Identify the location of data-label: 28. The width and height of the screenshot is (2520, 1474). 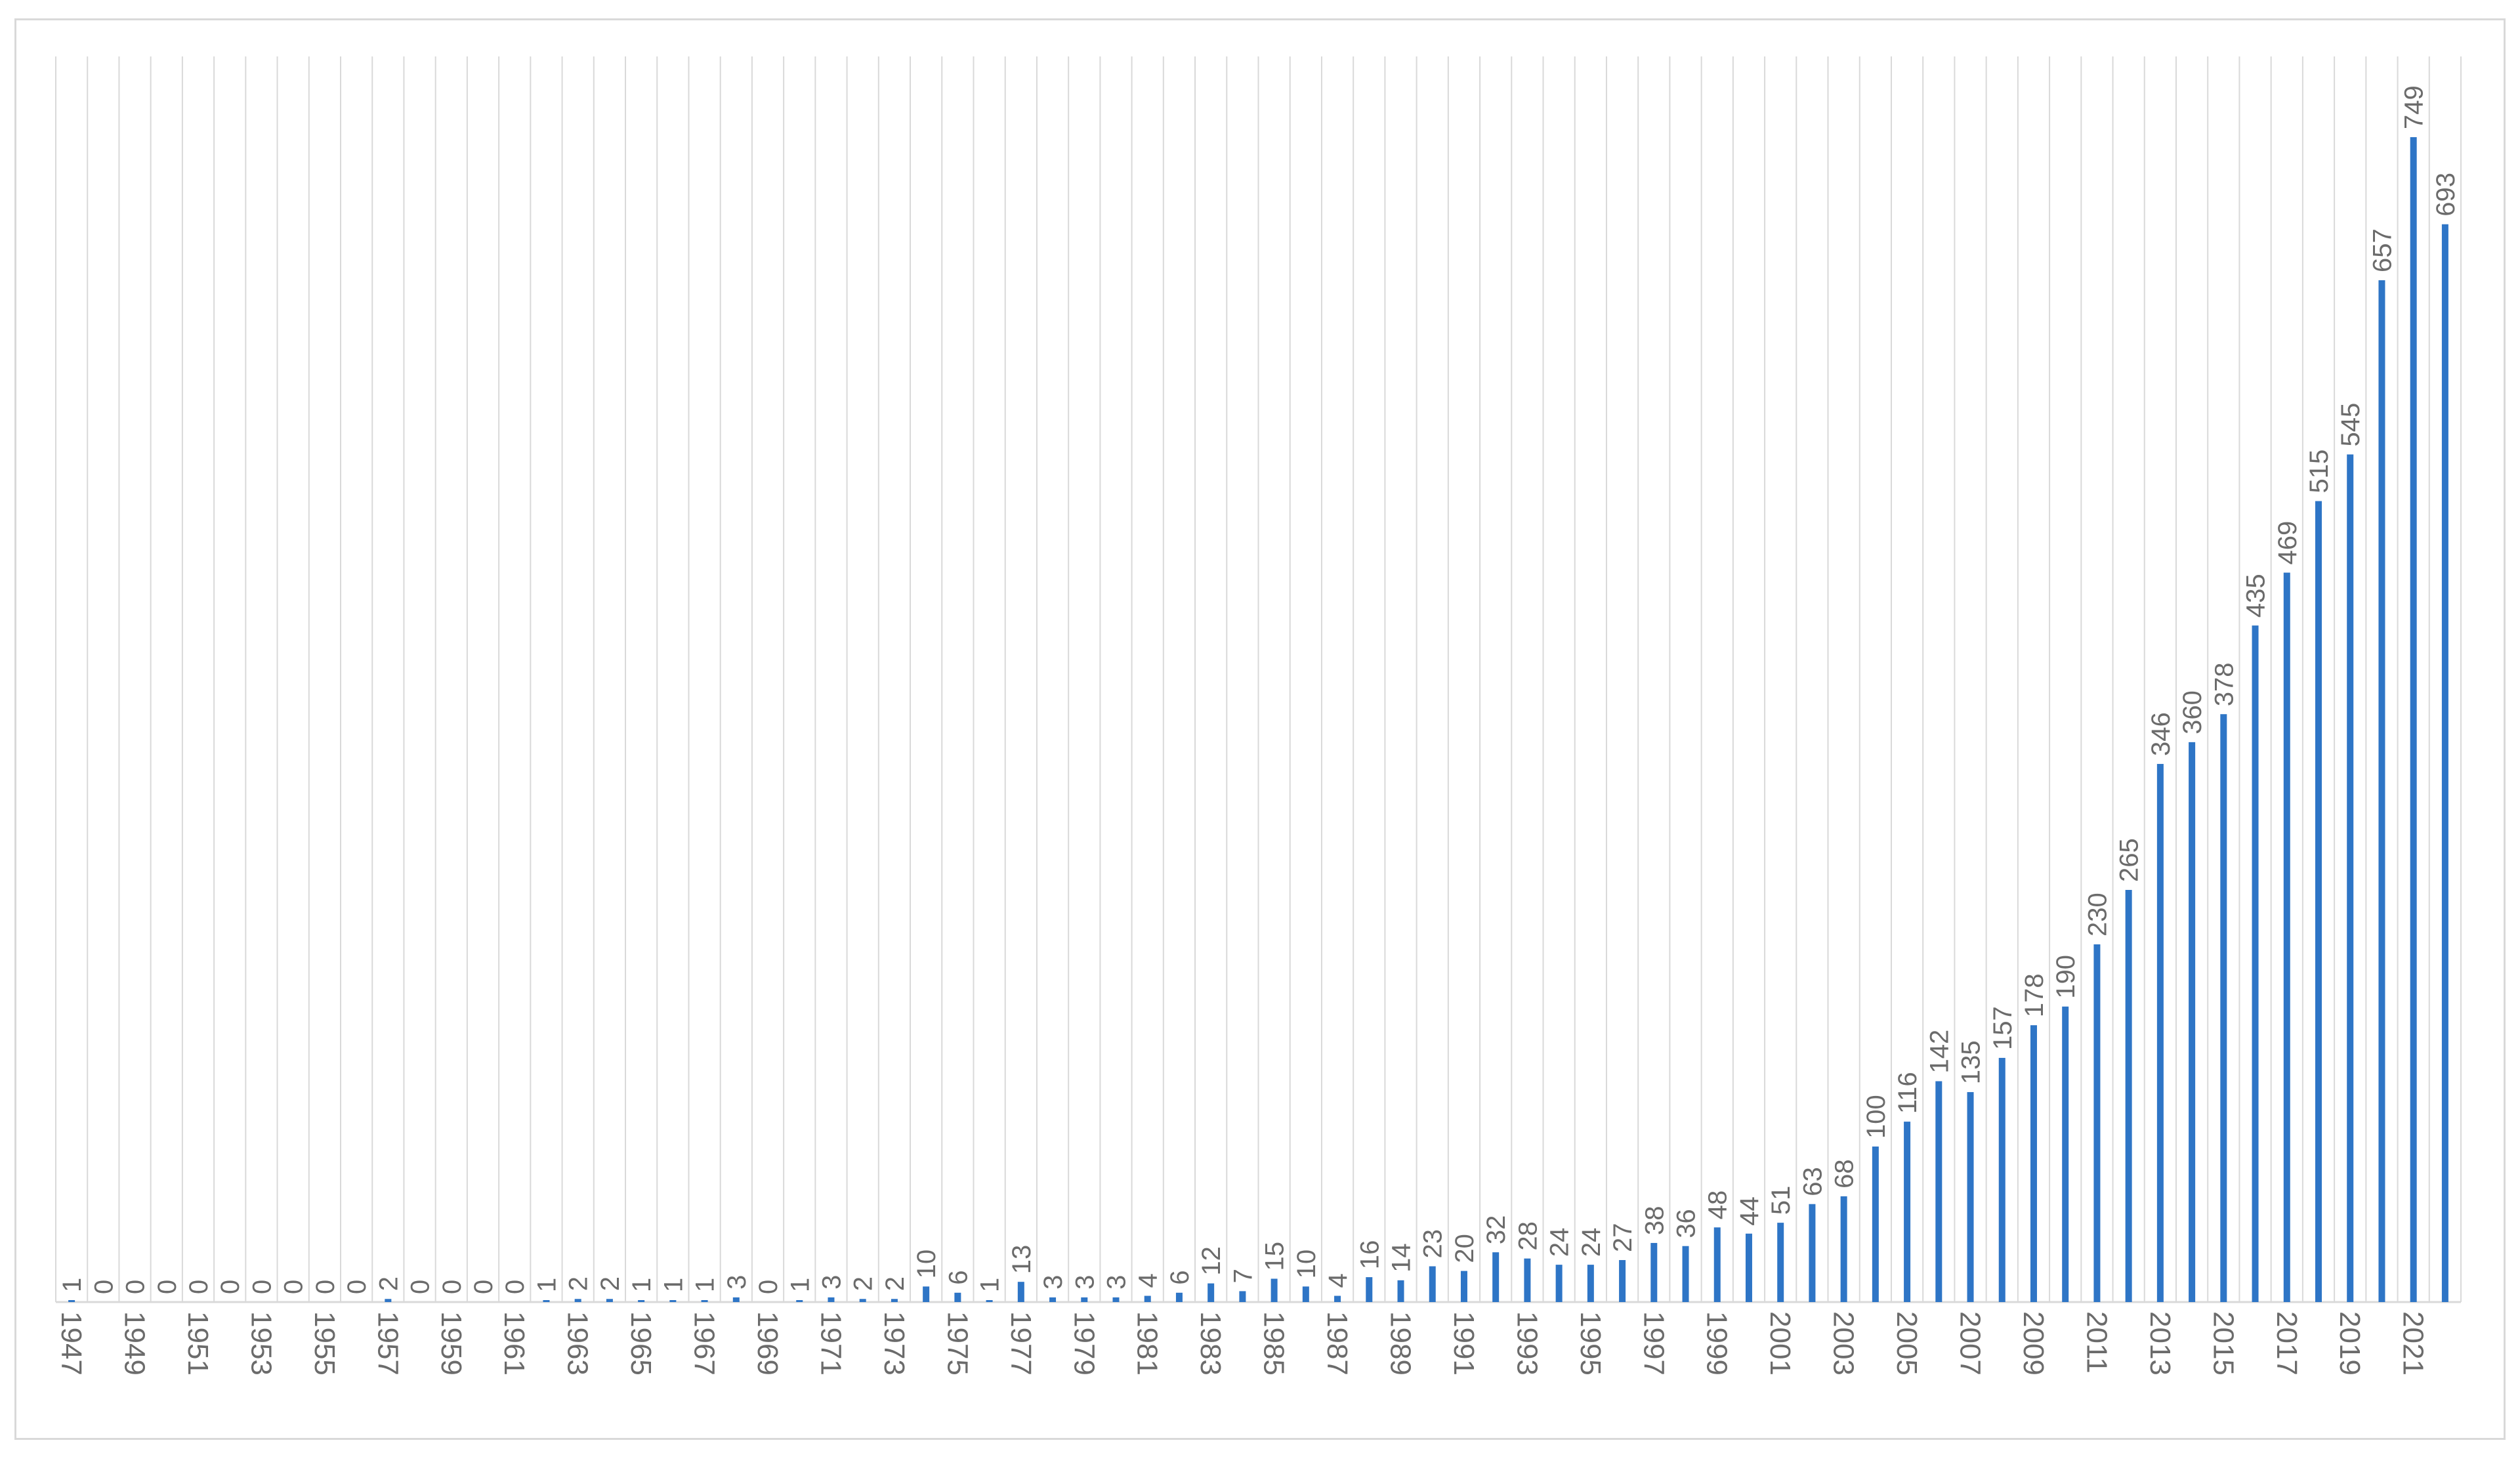
(1527, 1236).